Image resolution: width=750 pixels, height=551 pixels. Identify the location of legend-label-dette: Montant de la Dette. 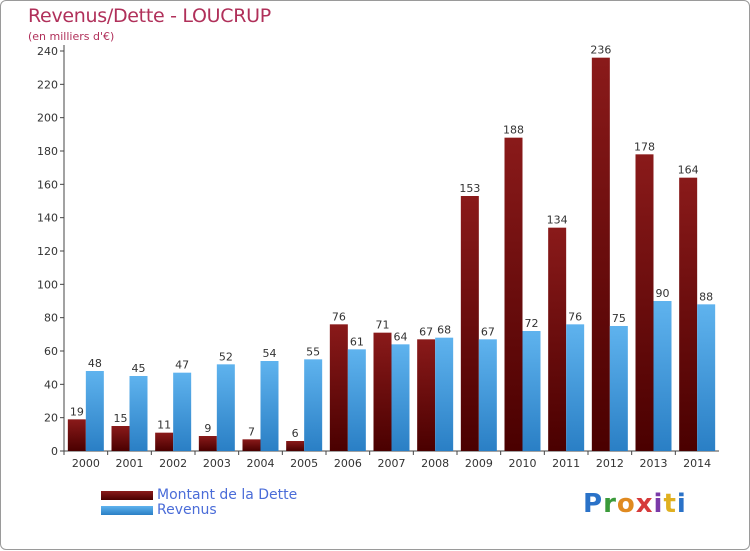
(227, 495).